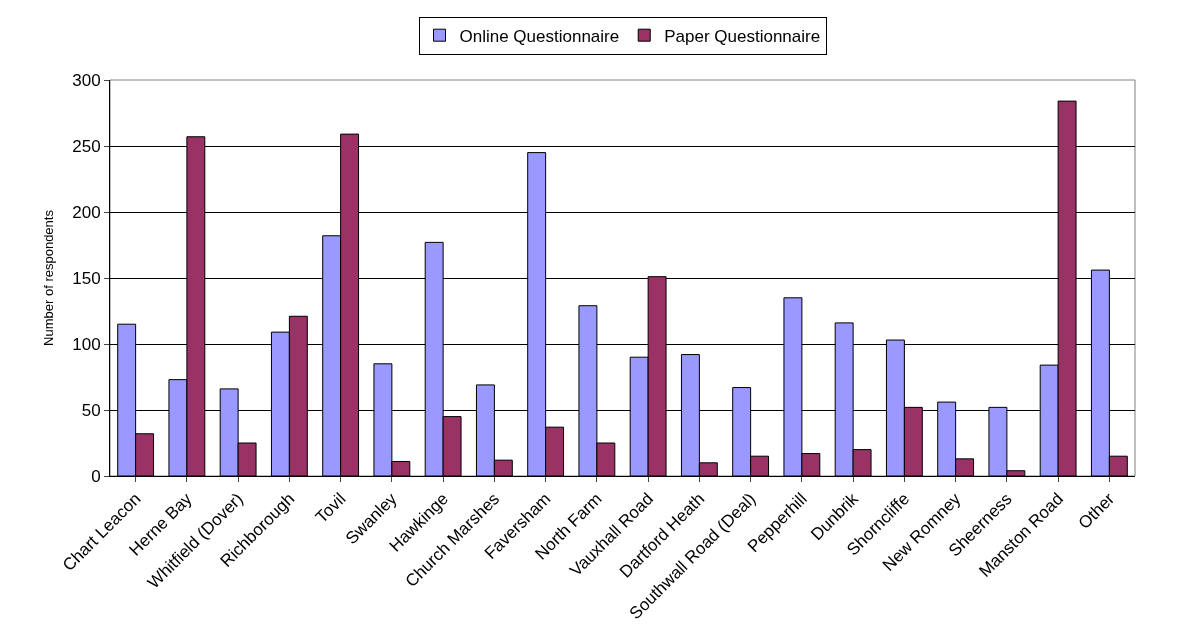 Image resolution: width=1180 pixels, height=641 pixels. I want to click on y-tick-label: 150, so click(86, 278).